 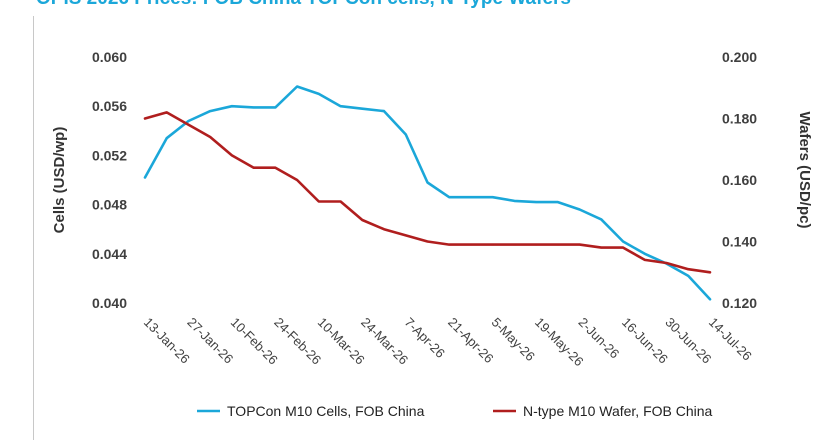 I want to click on x-tick-label: 5-May-26, so click(x=513, y=339).